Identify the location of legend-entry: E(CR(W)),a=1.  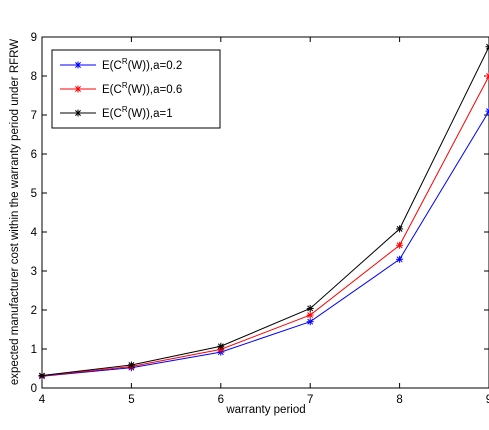
(116, 112).